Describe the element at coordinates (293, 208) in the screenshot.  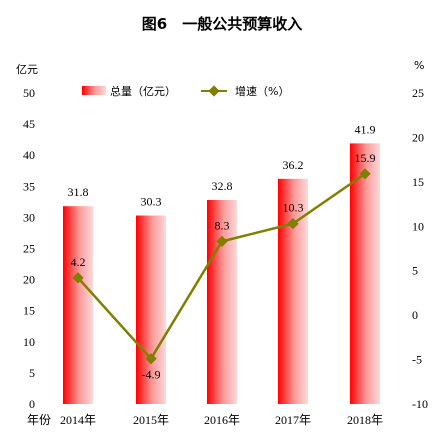
I see `growth-value-label: 10.3` at that location.